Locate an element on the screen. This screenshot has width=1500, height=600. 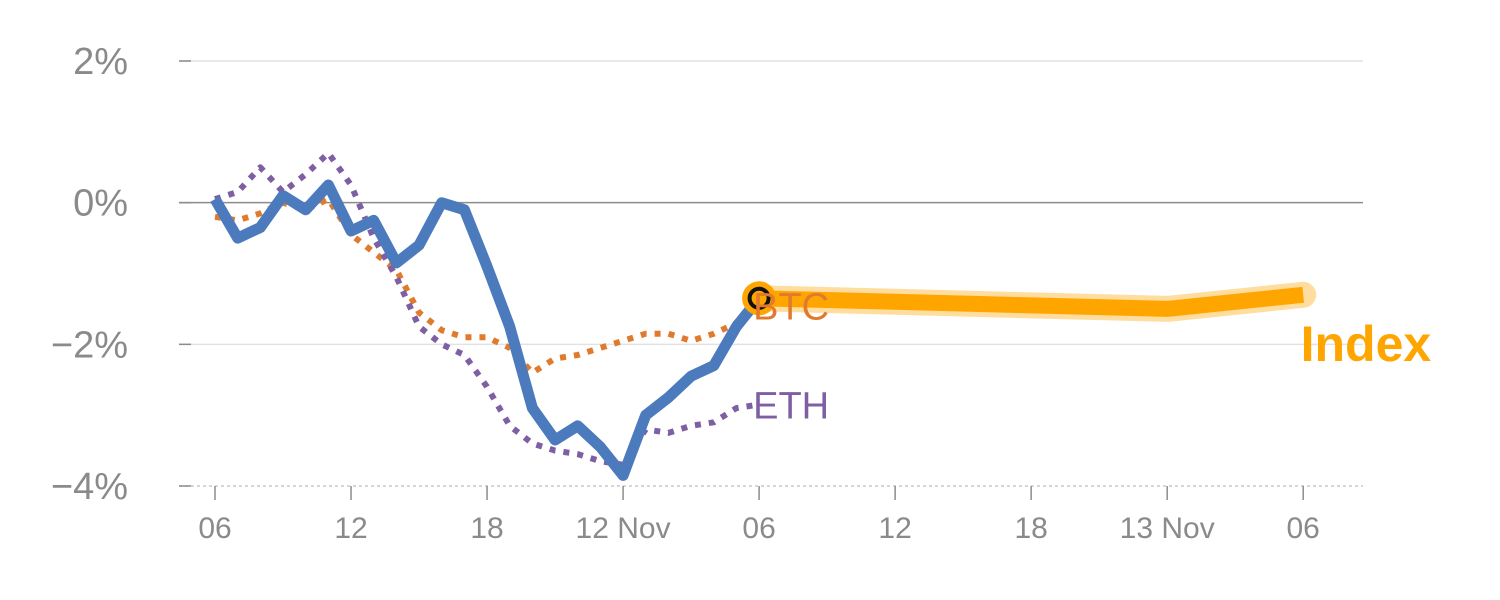
x-tick-label: 12 Nov is located at coordinates (623, 528).